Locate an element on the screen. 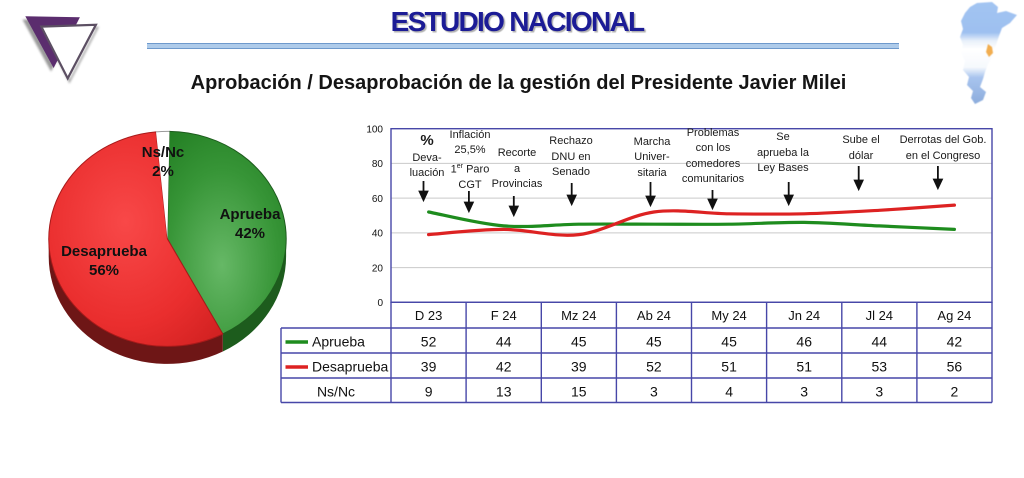 This screenshot has height=478, width=1024. svg-text: D 23 is located at coordinates (428, 315).